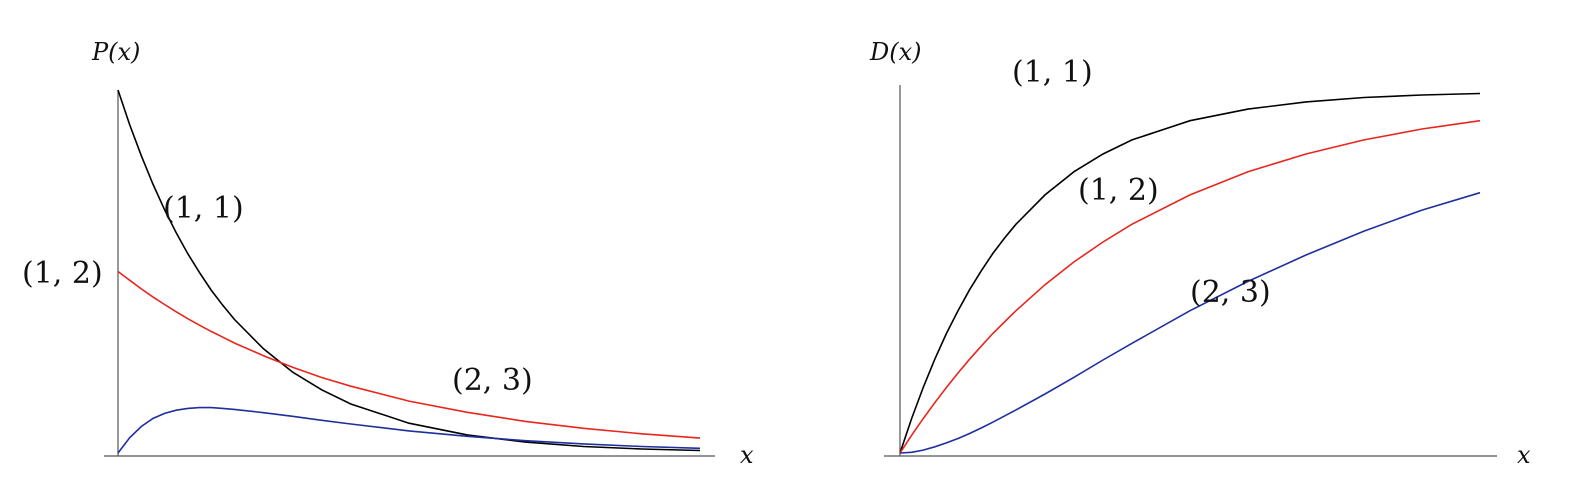 This screenshot has width=1584, height=494. What do you see at coordinates (1524, 455) in the screenshot?
I see `d-x-axis-label: x` at bounding box center [1524, 455].